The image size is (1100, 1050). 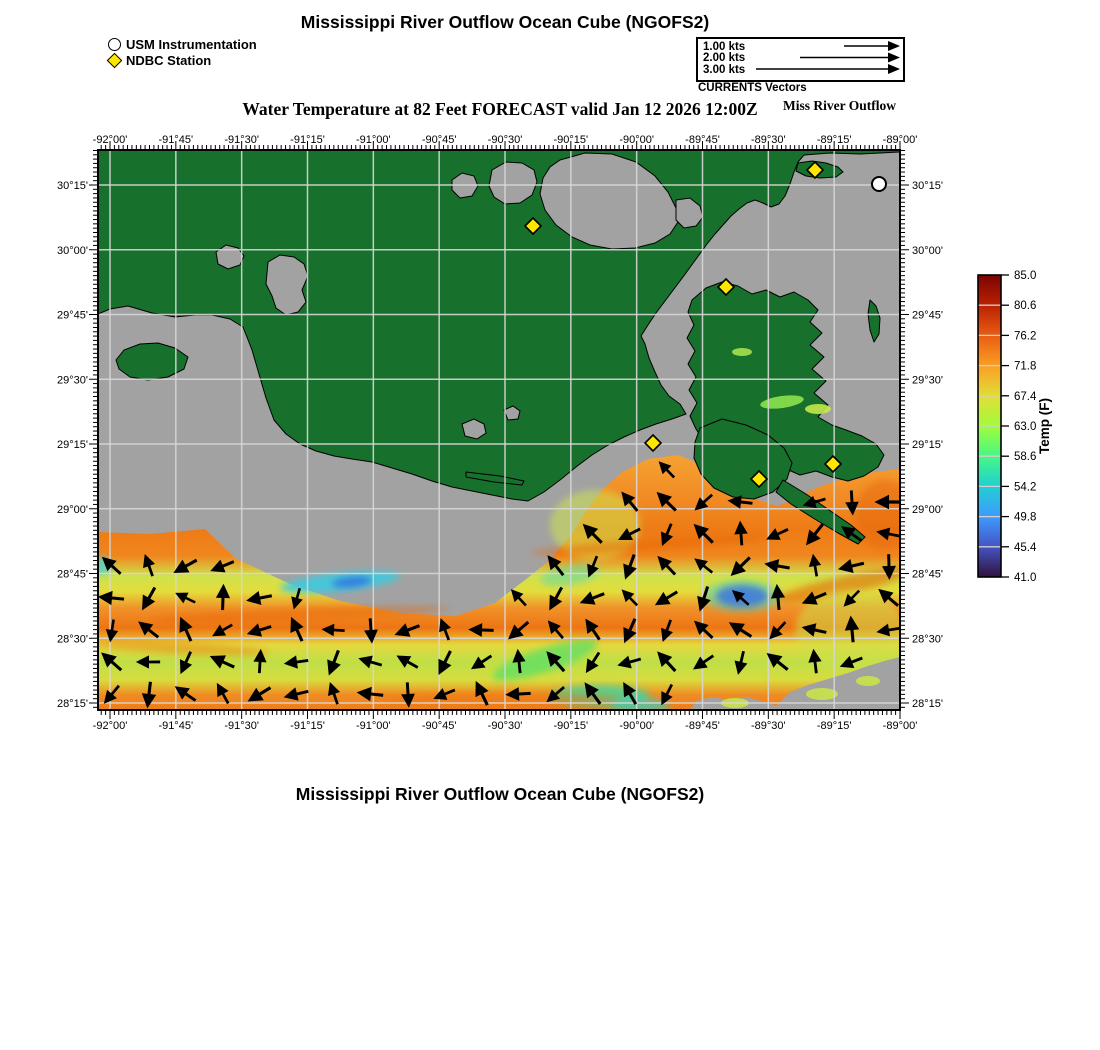 What do you see at coordinates (752, 88) in the screenshot?
I see `currents-legend-caption: CURRENTS Vectors` at bounding box center [752, 88].